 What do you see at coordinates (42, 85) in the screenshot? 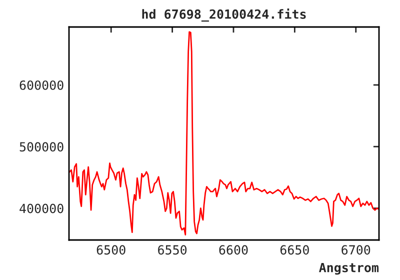
I see `y-tick-label: 600000` at bounding box center [42, 85].